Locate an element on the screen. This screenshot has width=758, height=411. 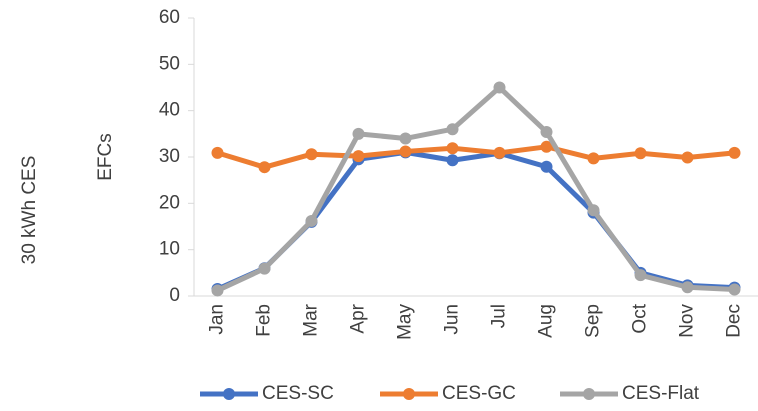
y-tick-label: 10 is located at coordinates (169, 249).